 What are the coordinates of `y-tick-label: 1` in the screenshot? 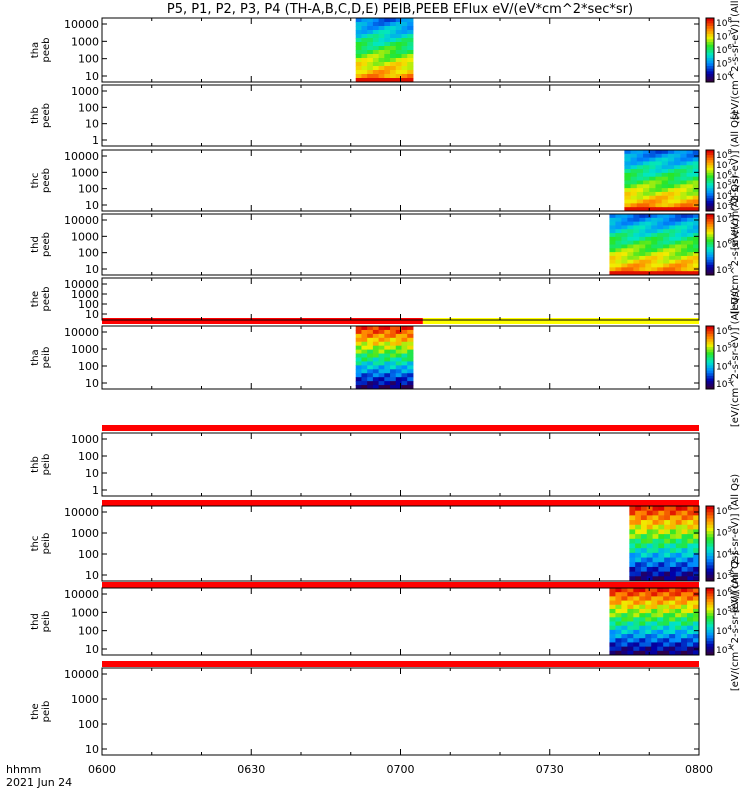 It's located at (95, 140).